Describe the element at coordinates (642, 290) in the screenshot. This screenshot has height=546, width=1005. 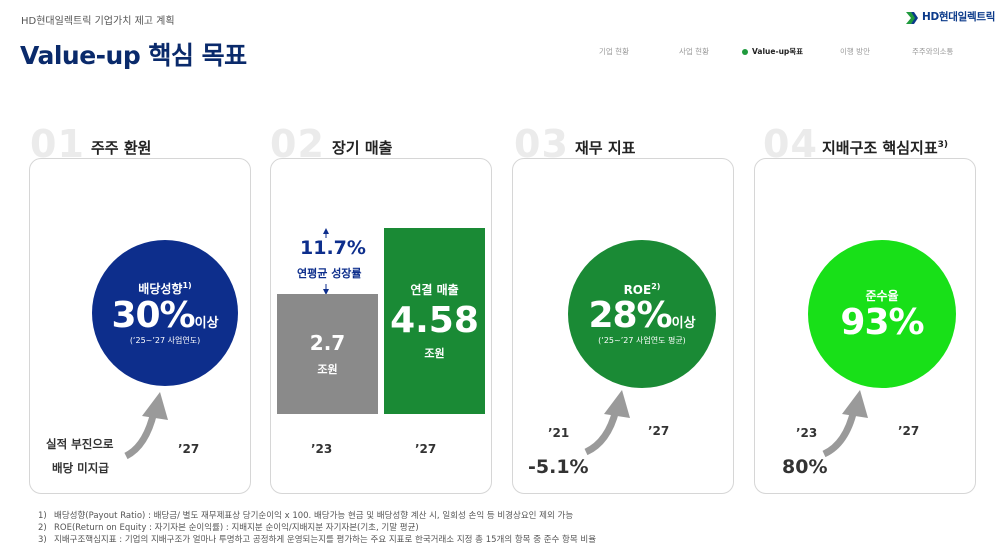
I see `circle-label: ROE2)` at that location.